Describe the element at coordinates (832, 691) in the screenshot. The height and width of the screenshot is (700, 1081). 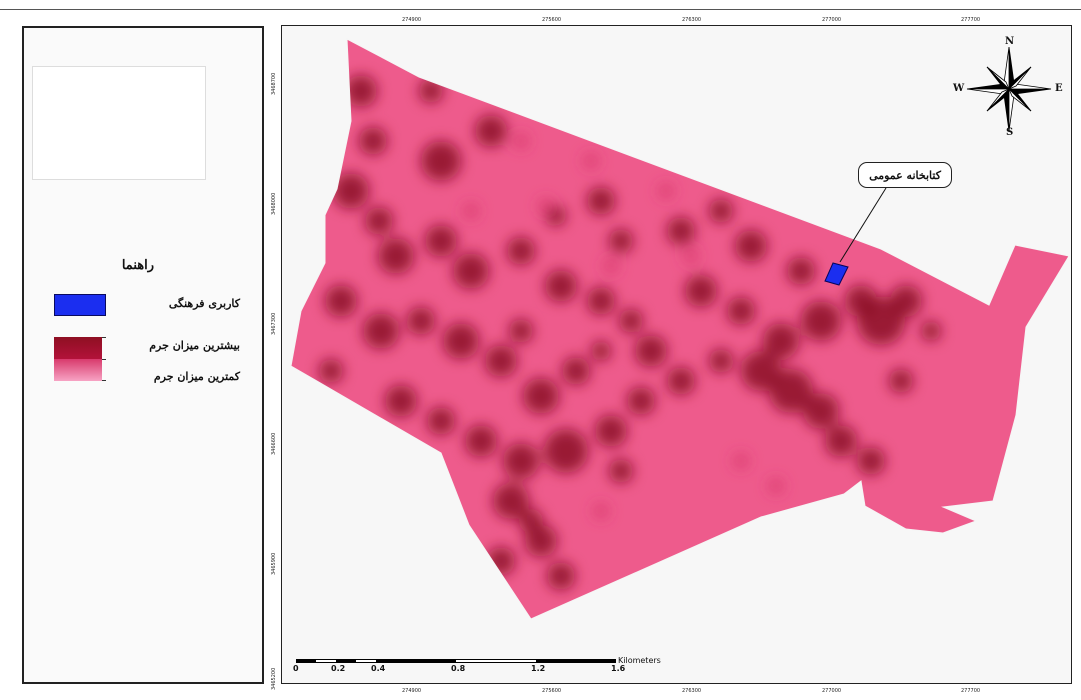
I see `x-coord-bottom: 277000` at that location.